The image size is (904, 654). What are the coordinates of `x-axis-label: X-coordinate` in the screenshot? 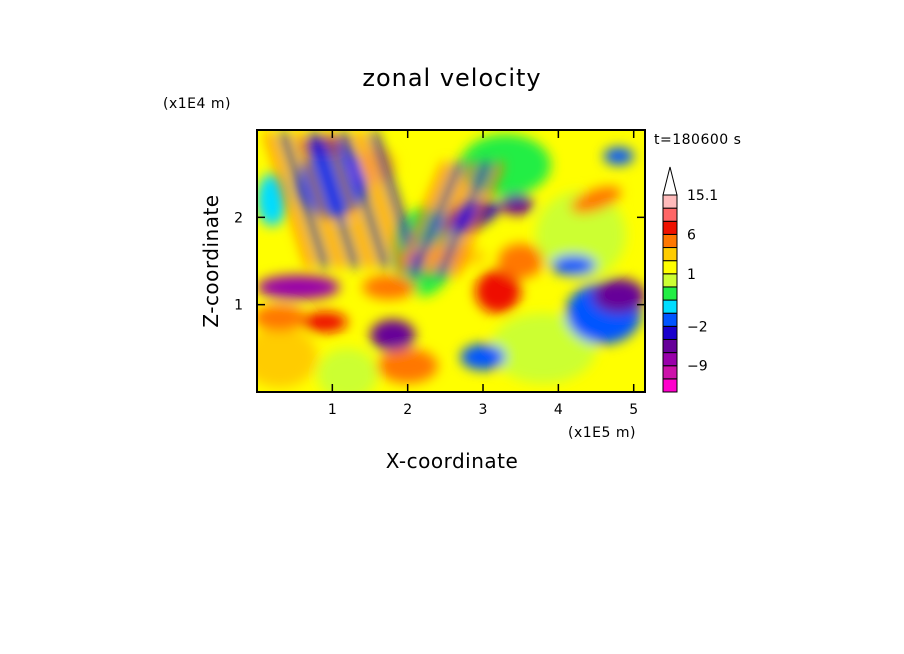 It's located at (452, 461).